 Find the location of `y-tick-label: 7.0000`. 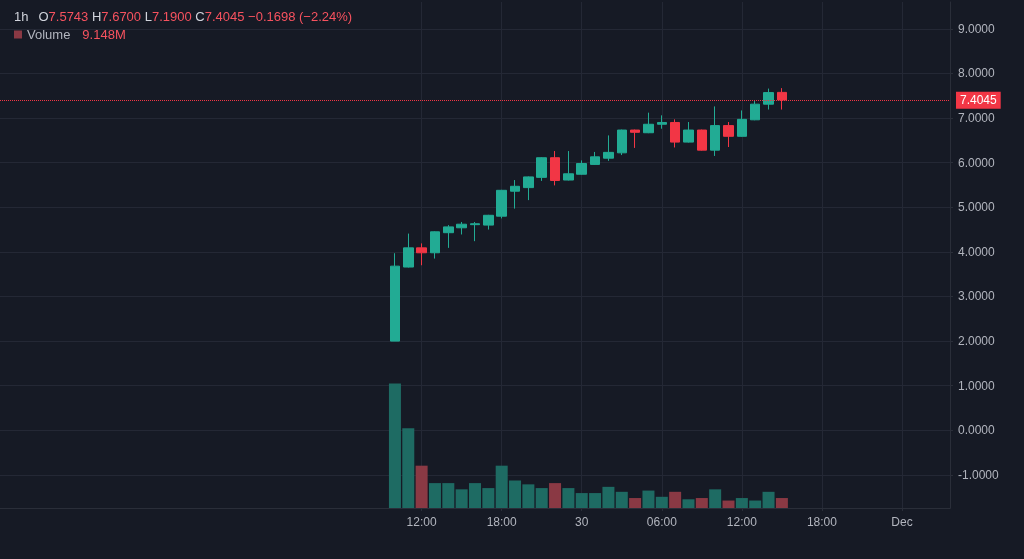

y-tick-label: 7.0000 is located at coordinates (977, 118).